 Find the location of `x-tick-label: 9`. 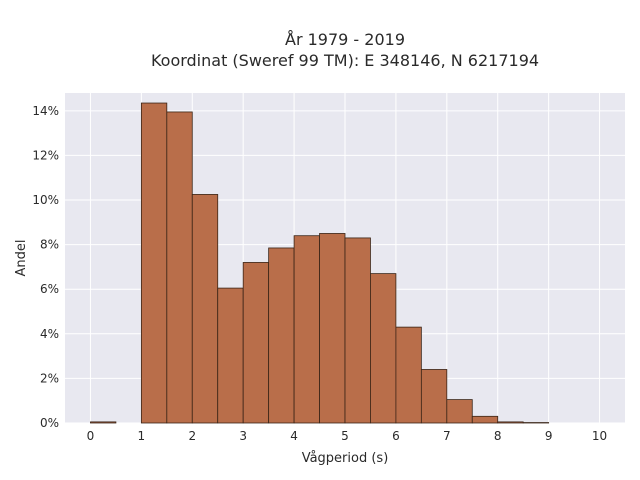

x-tick-label: 9 is located at coordinates (549, 436).